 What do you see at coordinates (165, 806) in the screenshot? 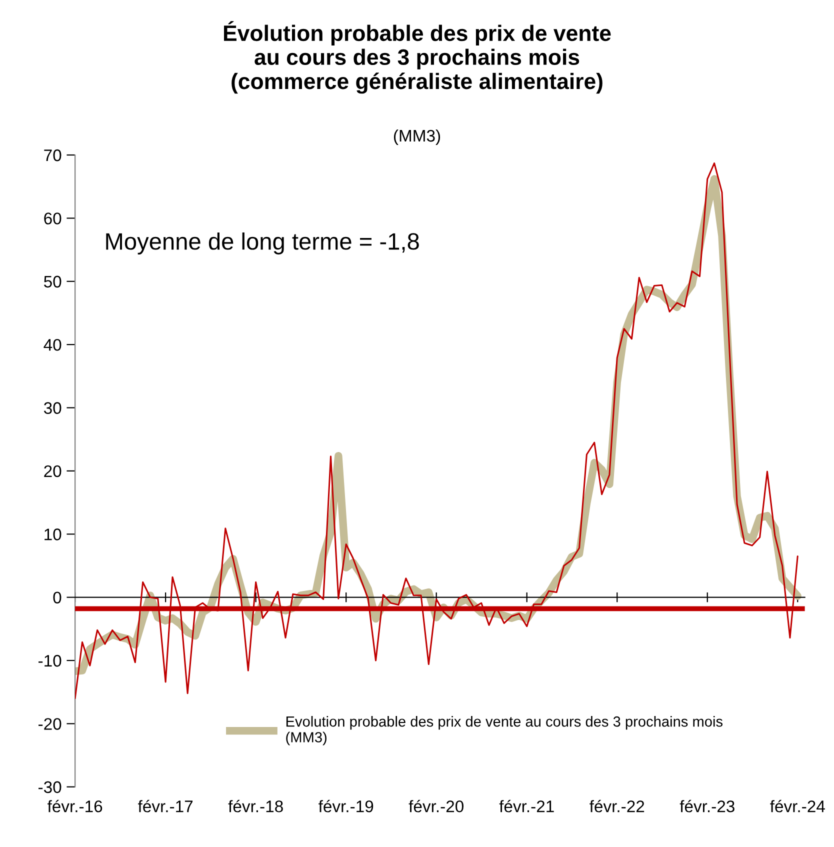
I see `x-tick-label: févr.-17` at bounding box center [165, 806].